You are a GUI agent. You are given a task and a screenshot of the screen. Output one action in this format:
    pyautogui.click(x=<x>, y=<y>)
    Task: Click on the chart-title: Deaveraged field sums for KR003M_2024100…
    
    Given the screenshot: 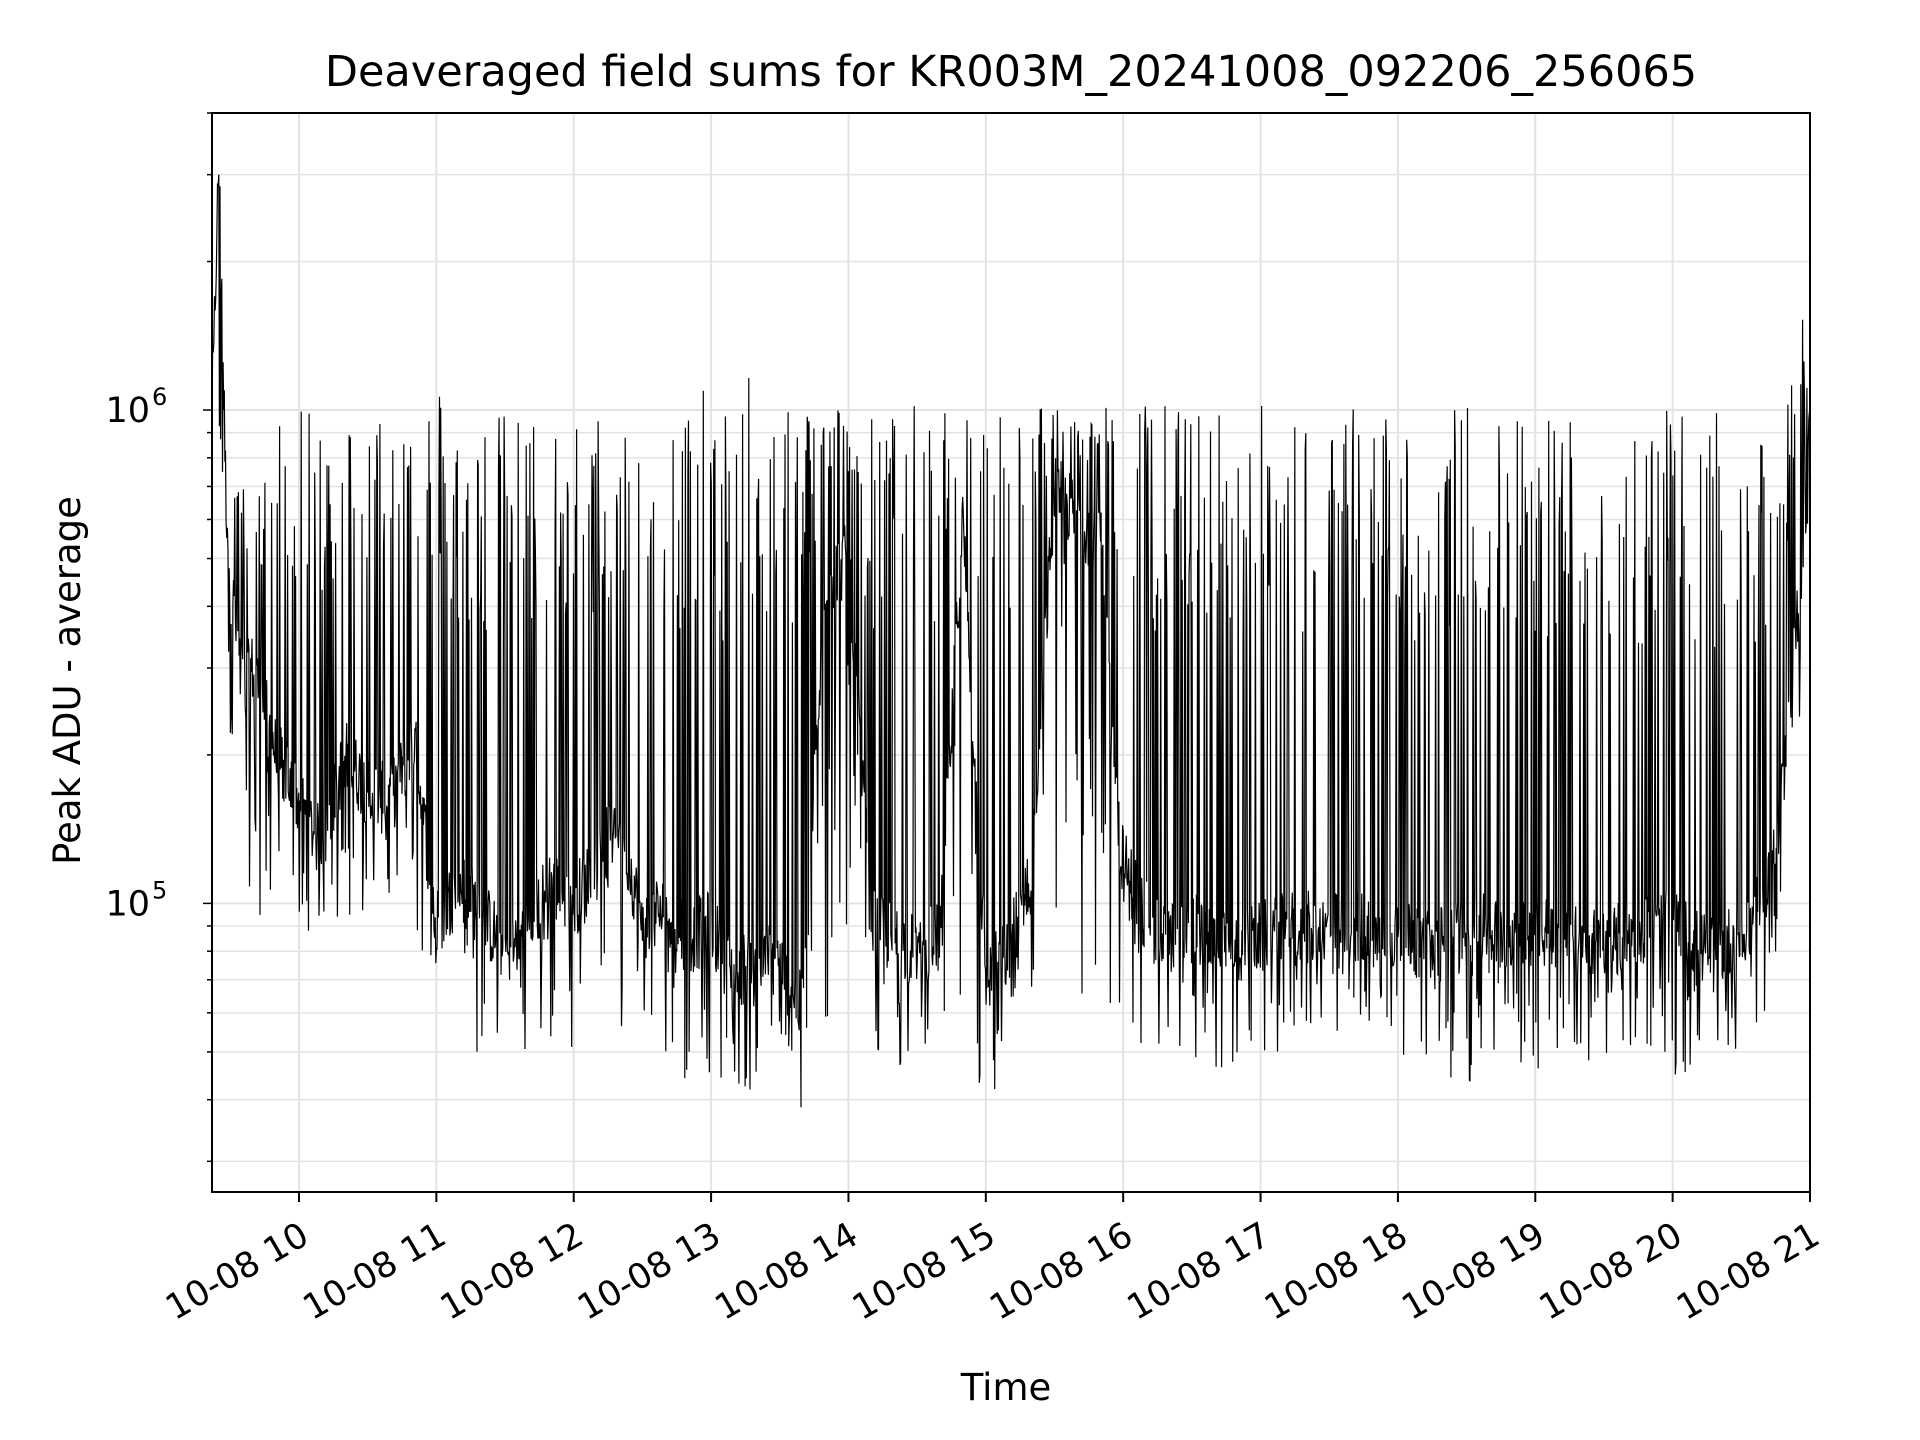 What is the action you would take?
    pyautogui.click(x=1011, y=72)
    